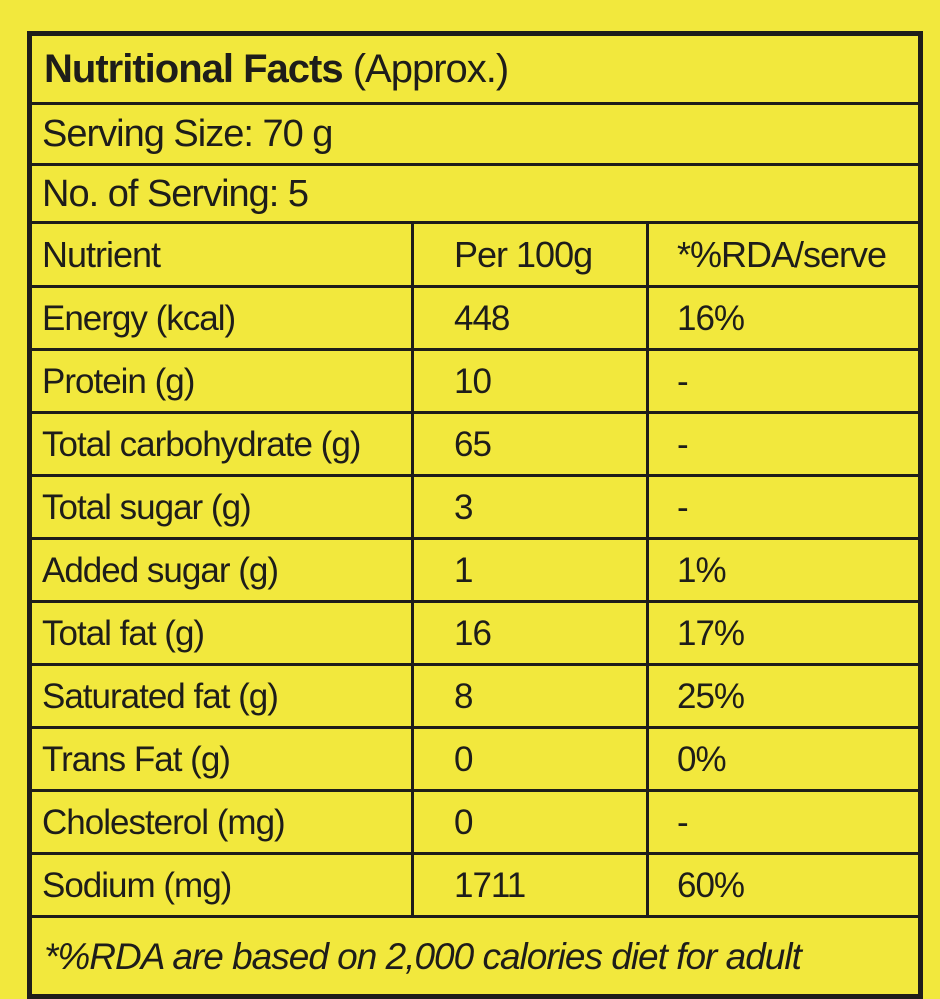  I want to click on label-title-cell: Nutritional Facts (Approx.), so click(475, 68).